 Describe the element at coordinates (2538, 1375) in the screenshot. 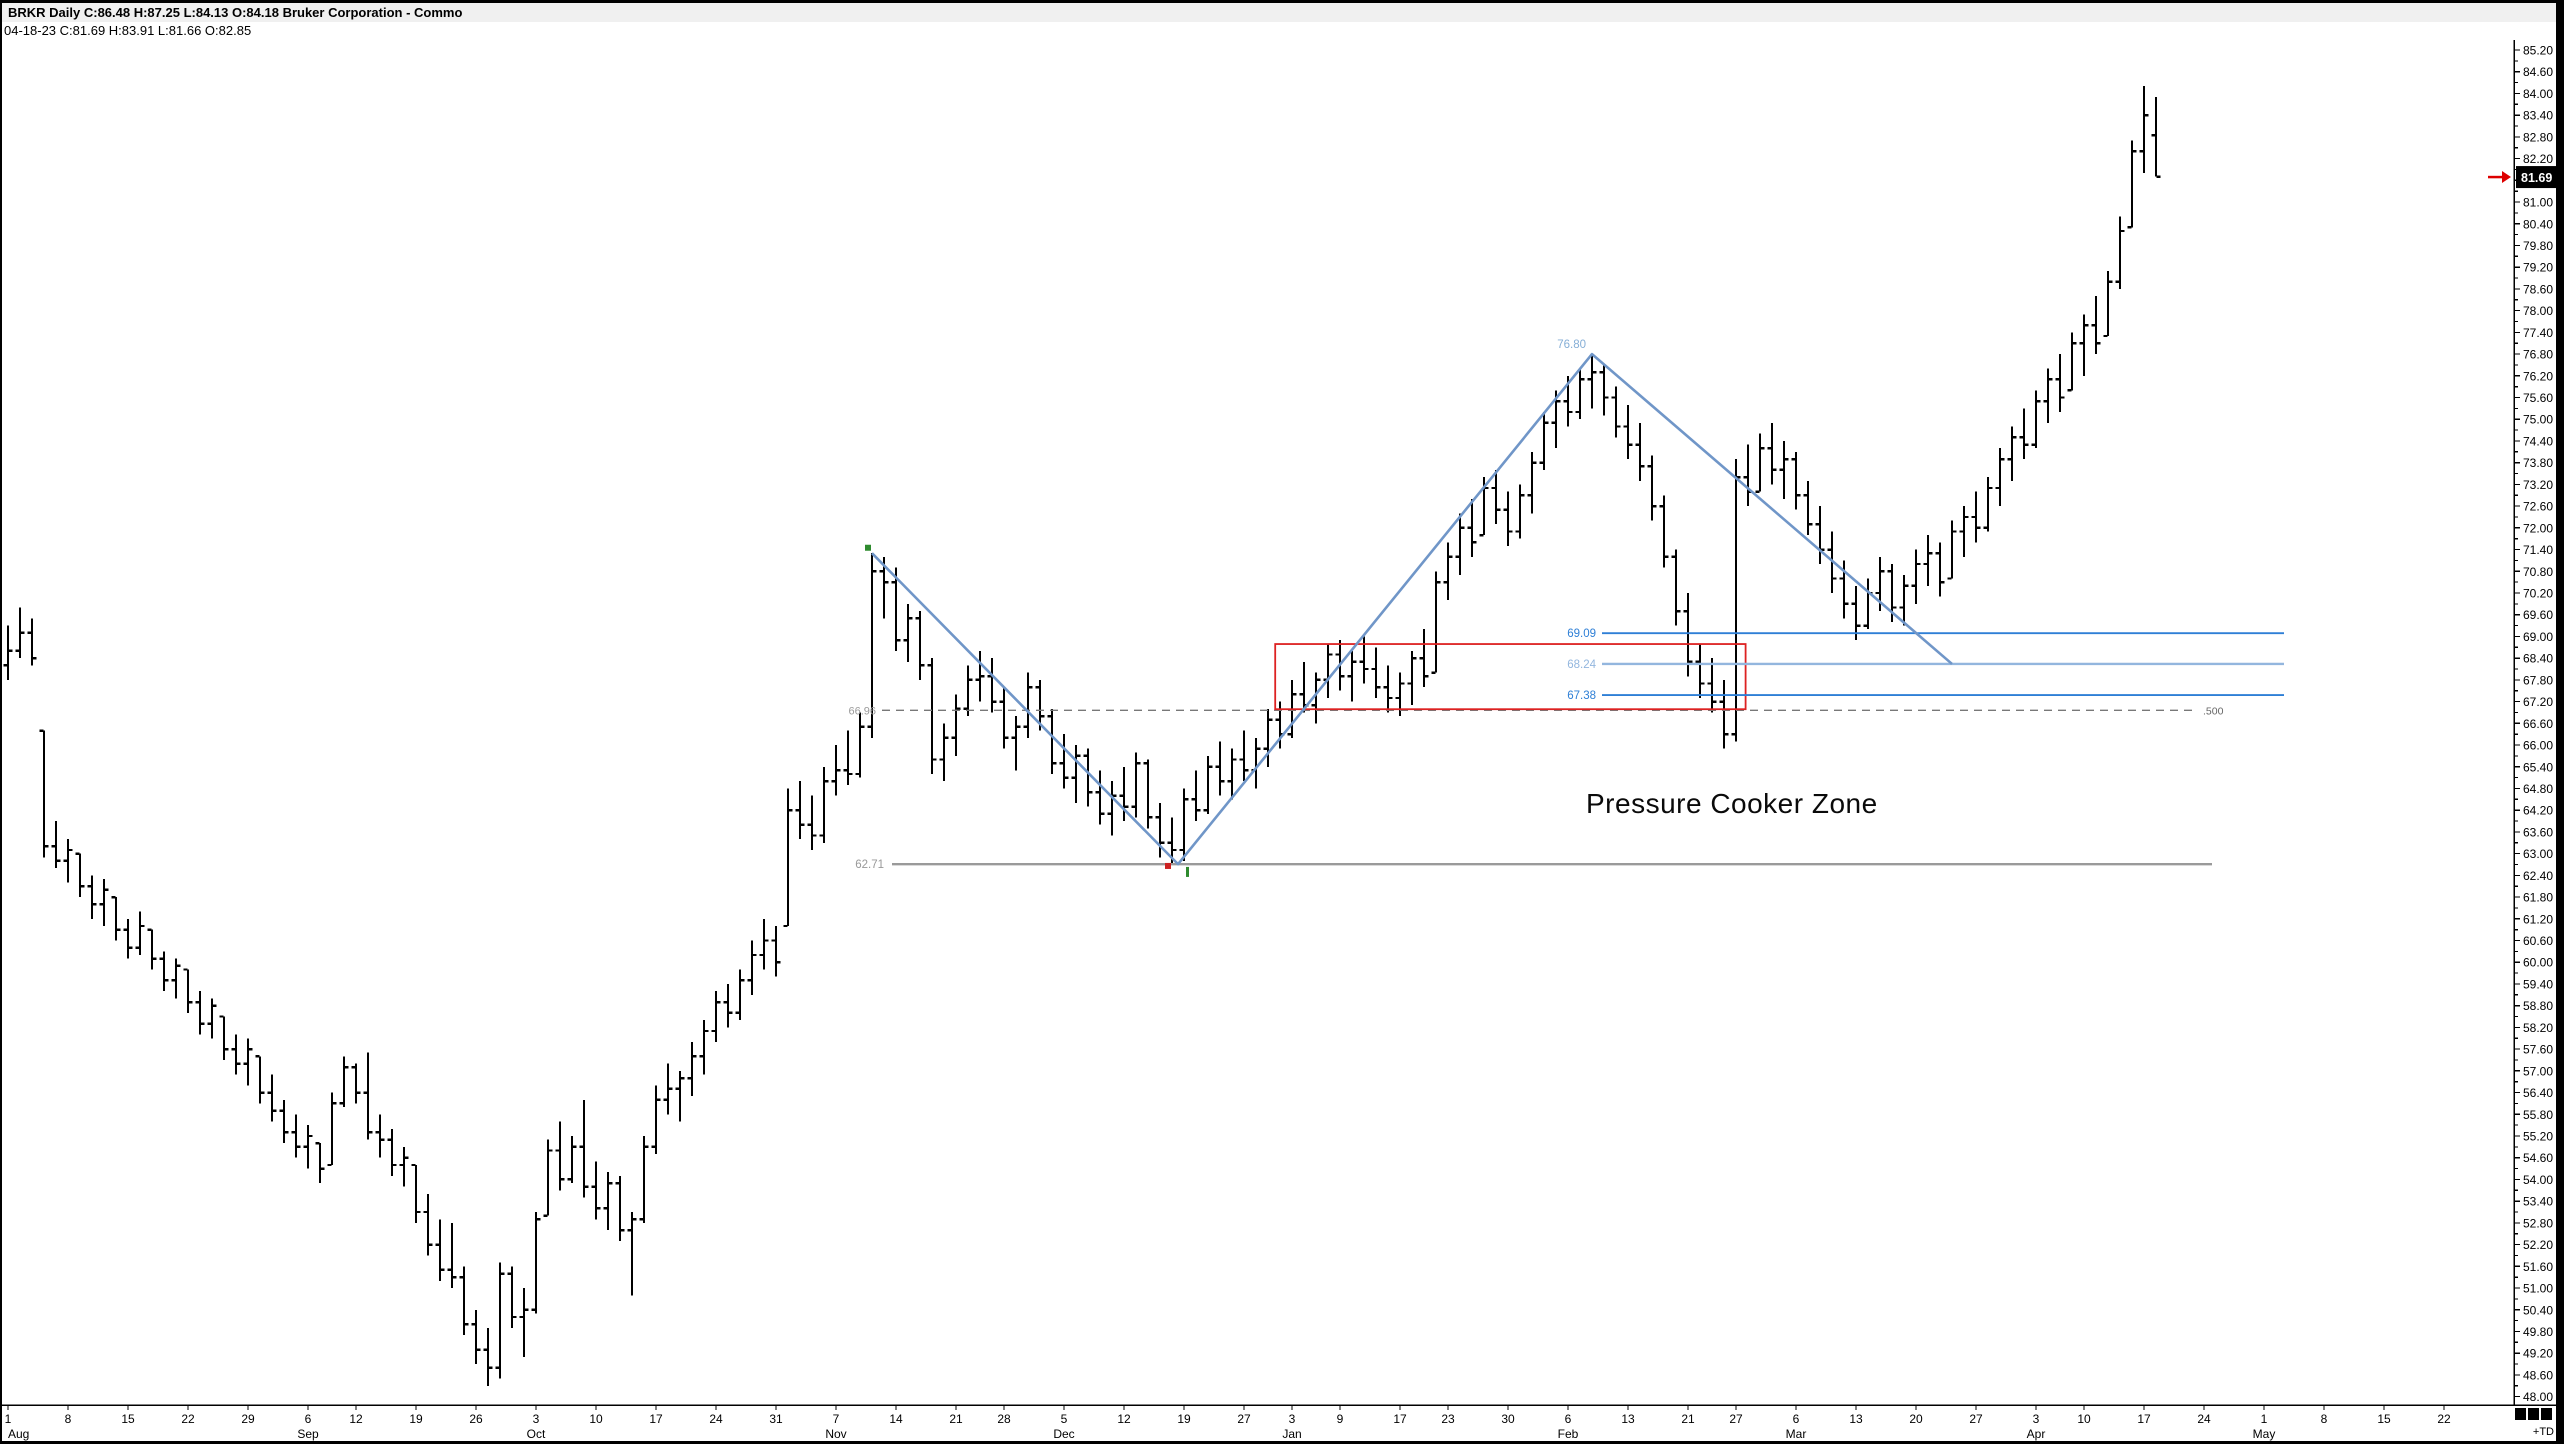

I see `price-tick-label: 48.60` at that location.